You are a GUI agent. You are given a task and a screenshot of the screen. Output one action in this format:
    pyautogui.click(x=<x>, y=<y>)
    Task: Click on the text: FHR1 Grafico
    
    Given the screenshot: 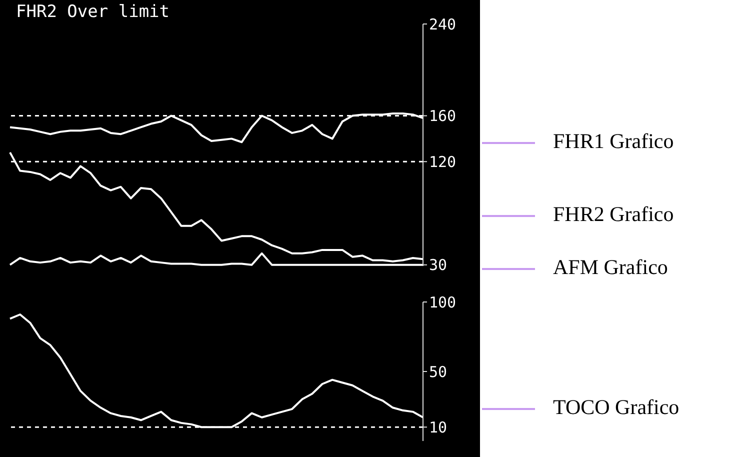 What is the action you would take?
    pyautogui.click(x=613, y=141)
    